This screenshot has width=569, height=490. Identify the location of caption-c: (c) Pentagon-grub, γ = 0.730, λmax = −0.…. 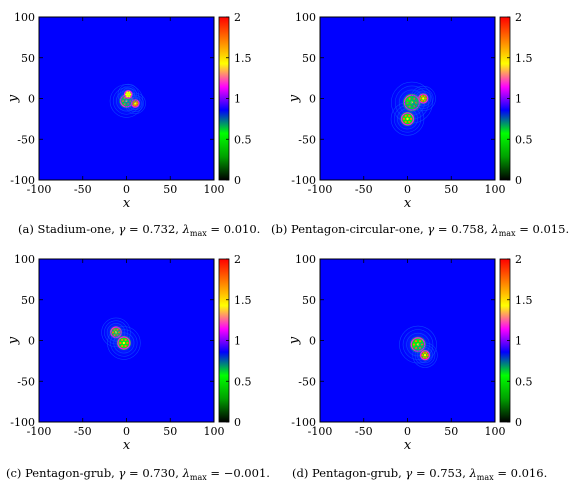
(138, 474).